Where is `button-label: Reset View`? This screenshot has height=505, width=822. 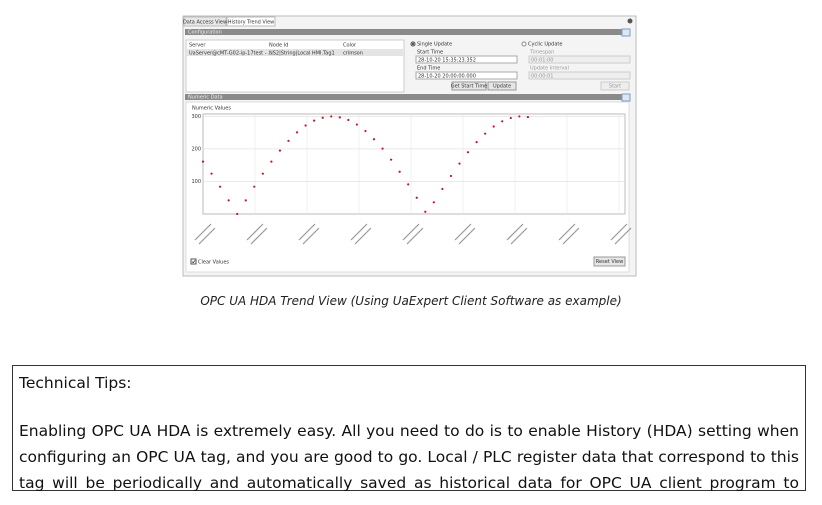
button-label: Reset View is located at coordinates (609, 262).